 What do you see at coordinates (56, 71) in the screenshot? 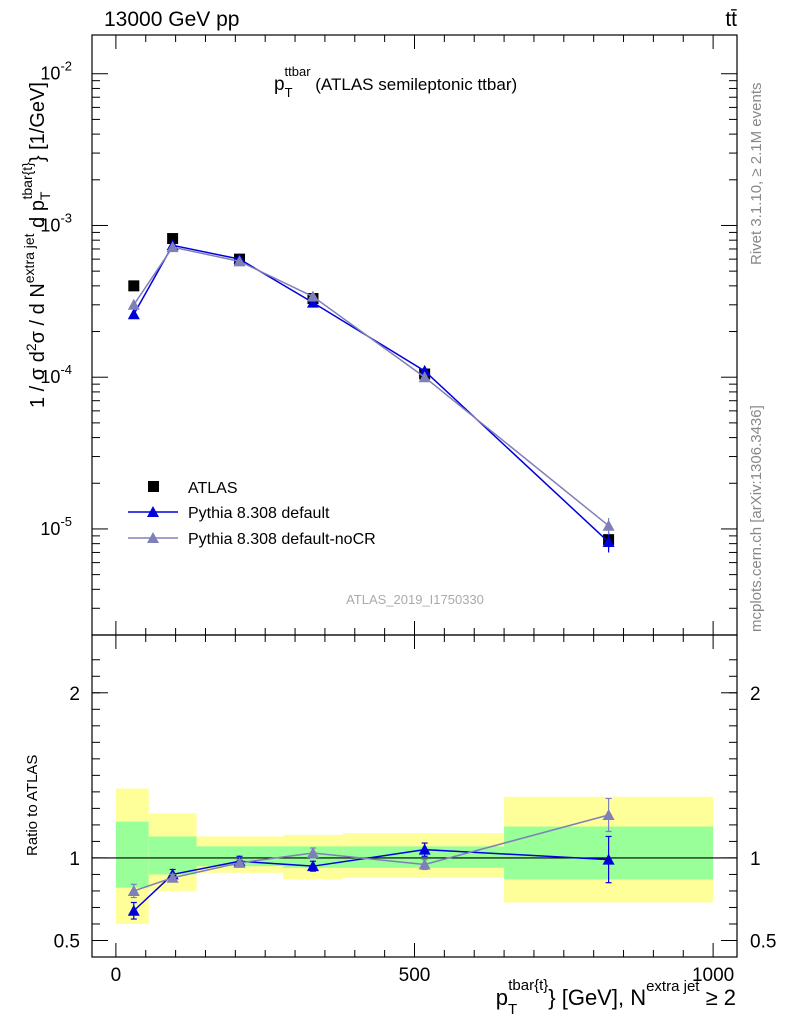
I see `main-y-tick-label: 10⁻²` at bounding box center [56, 71].